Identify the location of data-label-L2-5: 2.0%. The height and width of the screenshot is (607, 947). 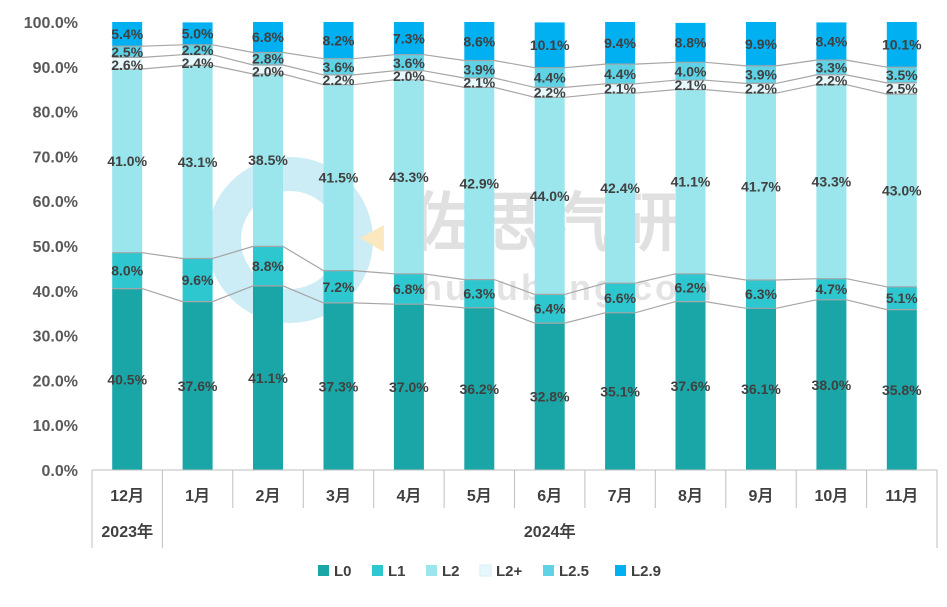
(409, 76).